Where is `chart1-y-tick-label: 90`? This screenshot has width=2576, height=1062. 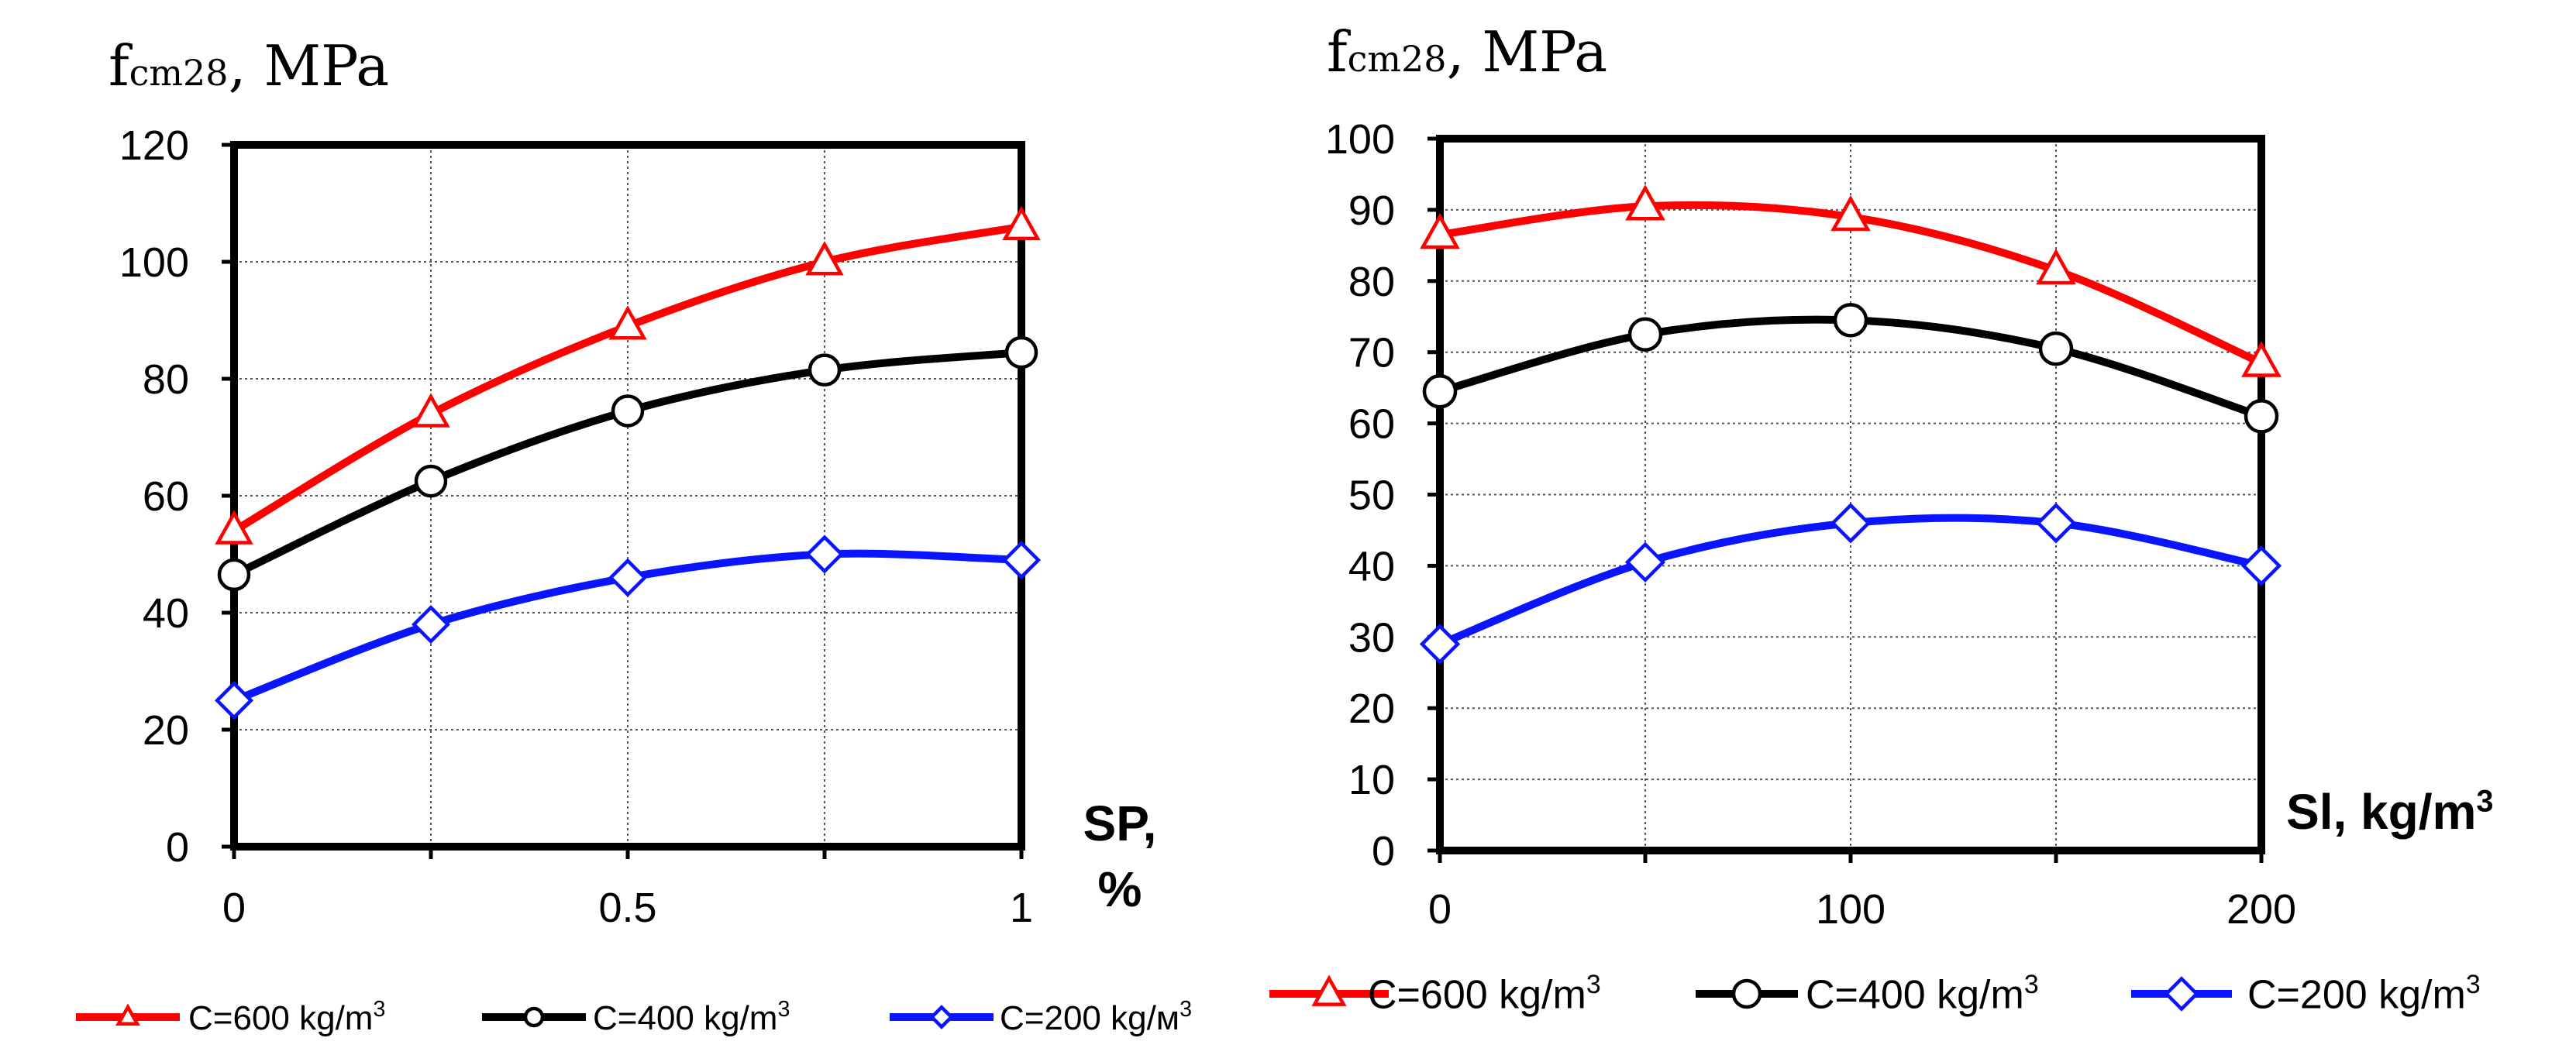 chart1-y-tick-label: 90 is located at coordinates (1371, 210).